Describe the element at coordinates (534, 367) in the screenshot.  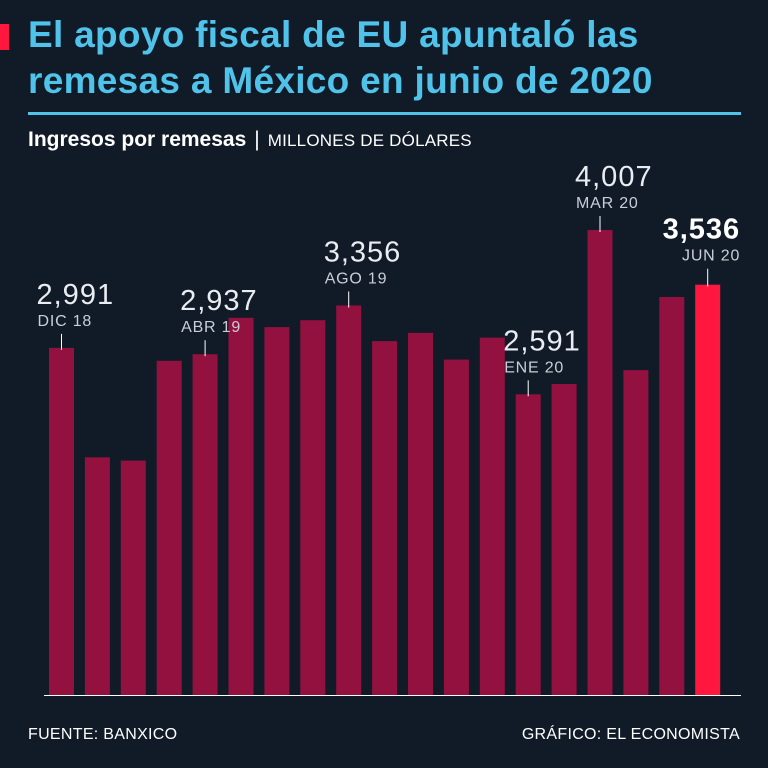
I see `date-label: ENE 20` at that location.